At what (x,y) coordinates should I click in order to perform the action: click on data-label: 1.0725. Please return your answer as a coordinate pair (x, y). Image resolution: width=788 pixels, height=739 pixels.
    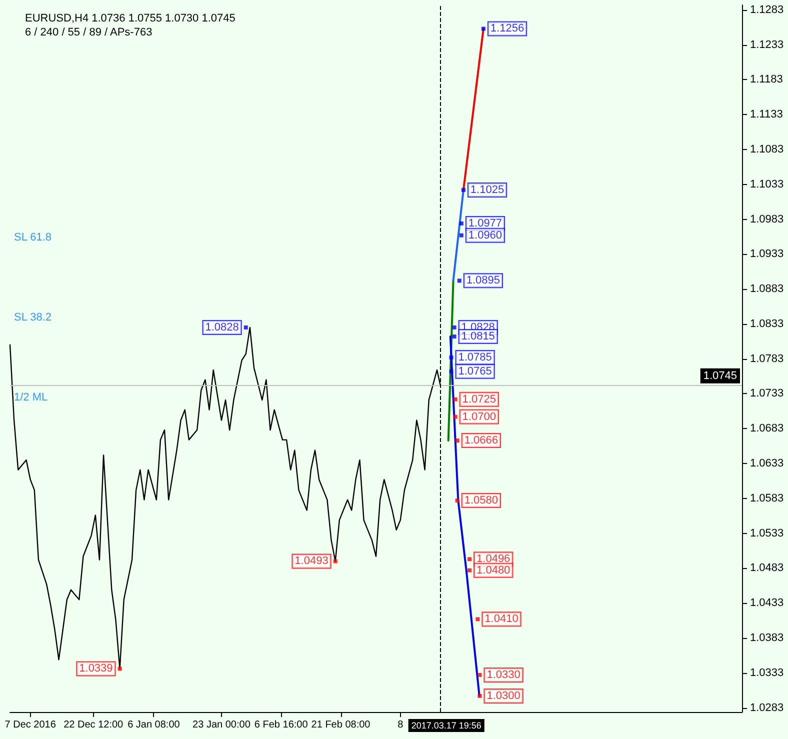
    Looking at the image, I should click on (479, 399).